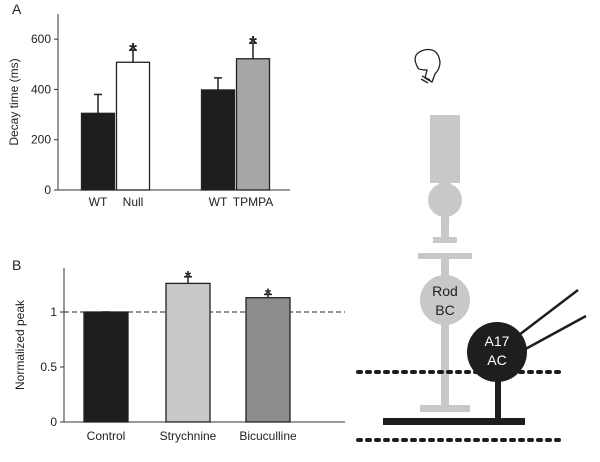 Image resolution: width=600 pixels, height=462 pixels. I want to click on a17-stem, so click(498, 395).